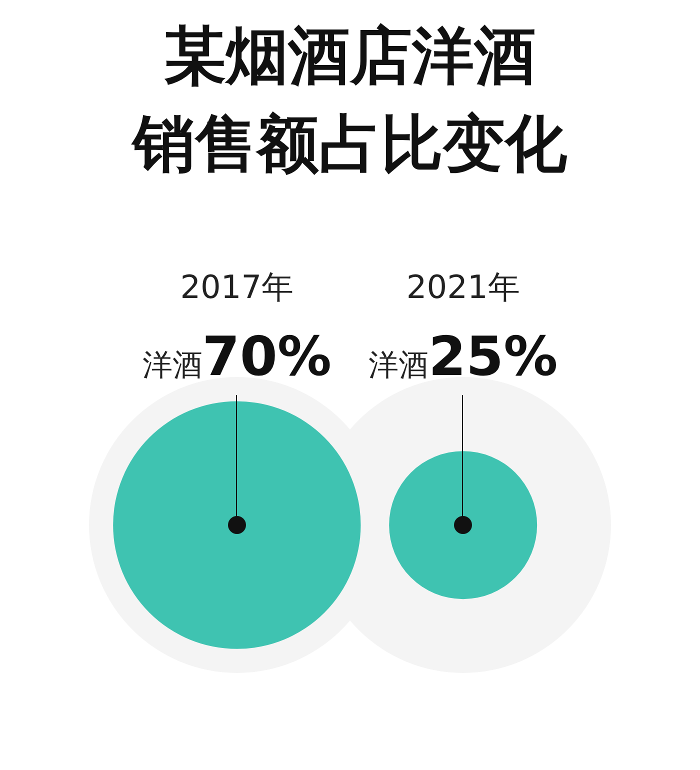  Describe the element at coordinates (463, 287) in the screenshot. I see `category-label: 2021年` at that location.